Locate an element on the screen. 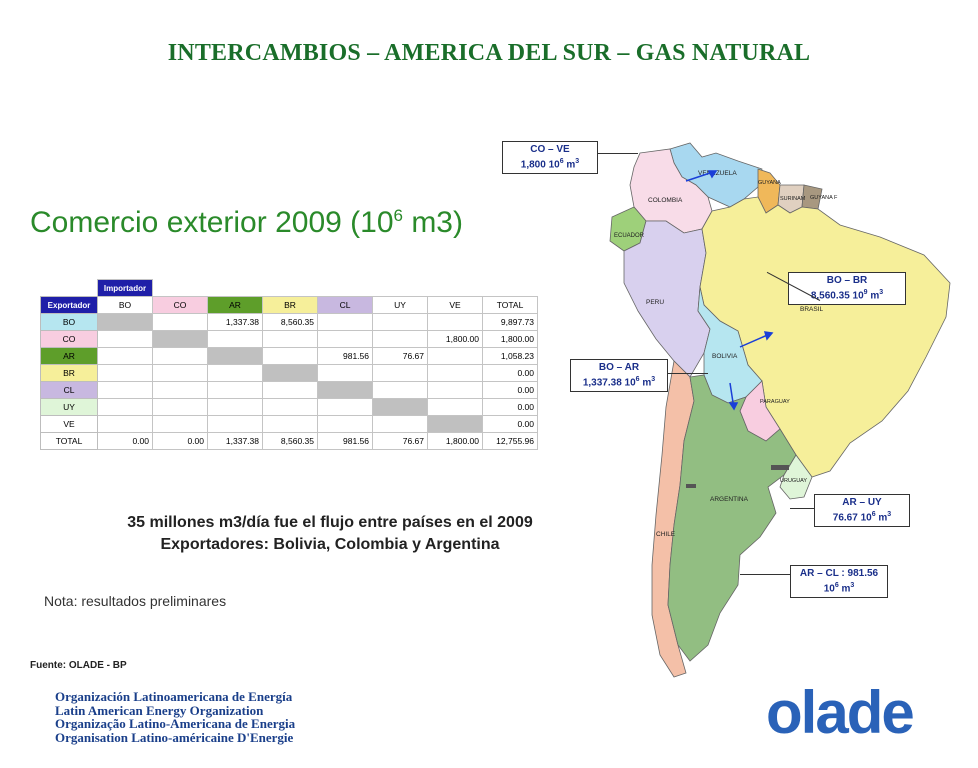  map-label-chile: CHILE is located at coordinates (666, 534).